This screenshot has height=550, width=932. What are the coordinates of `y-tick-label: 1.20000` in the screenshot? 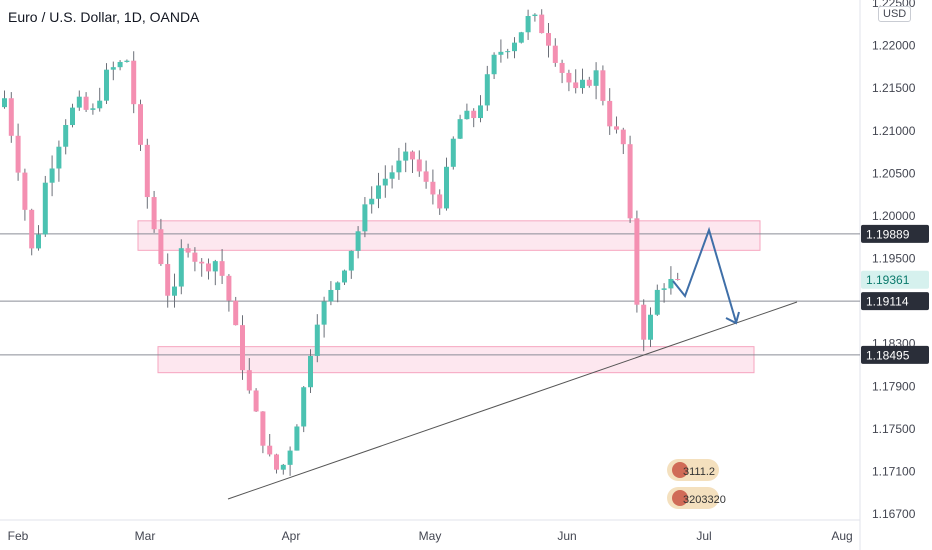 It's located at (894, 216).